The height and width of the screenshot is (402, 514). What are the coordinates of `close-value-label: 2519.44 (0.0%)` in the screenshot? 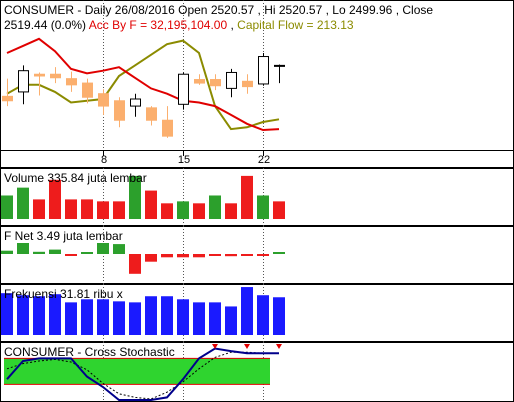 It's located at (45, 25).